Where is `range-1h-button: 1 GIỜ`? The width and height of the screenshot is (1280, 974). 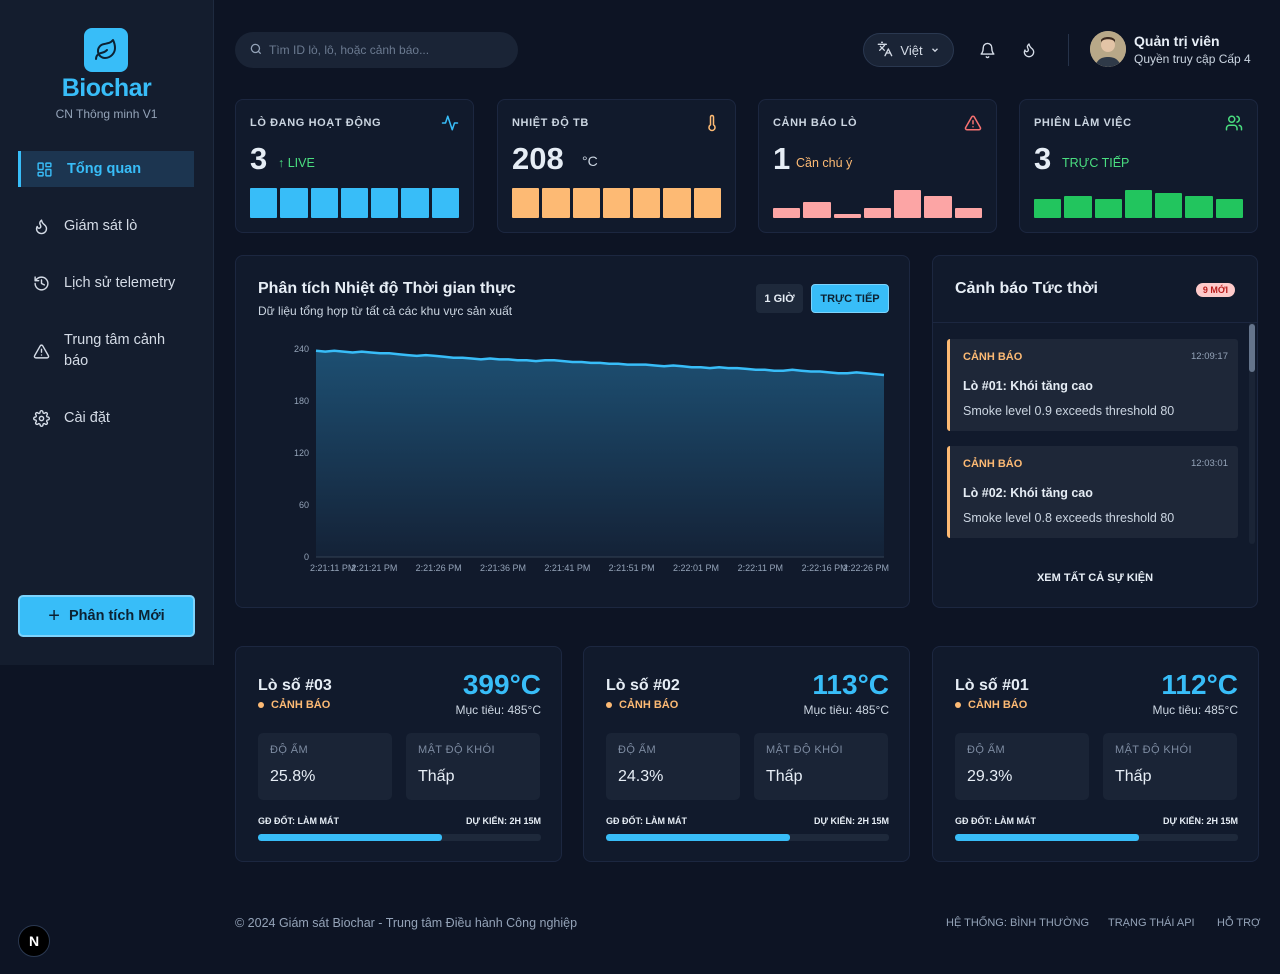
range-1h-button: 1 GIỜ is located at coordinates (779, 298).